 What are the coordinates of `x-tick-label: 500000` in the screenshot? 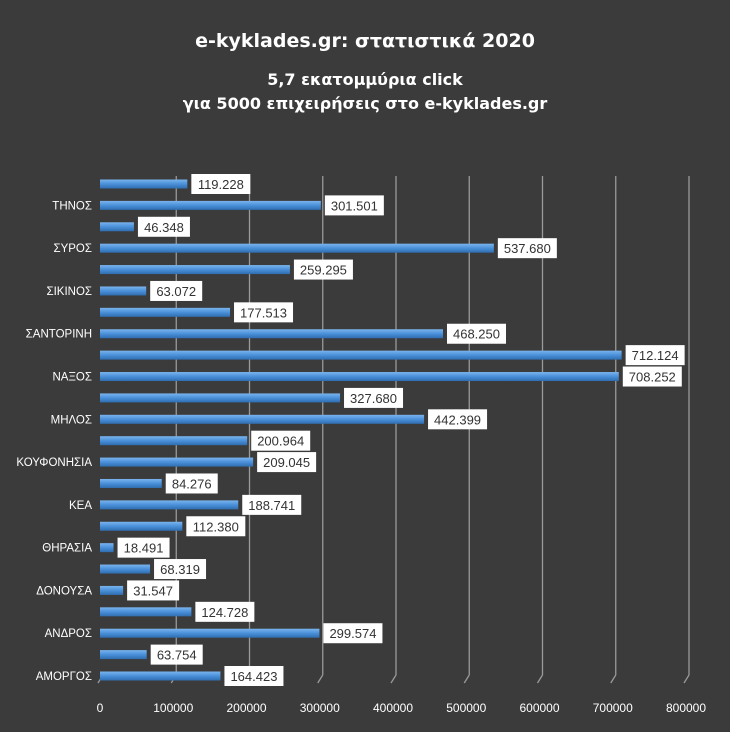 It's located at (466, 708).